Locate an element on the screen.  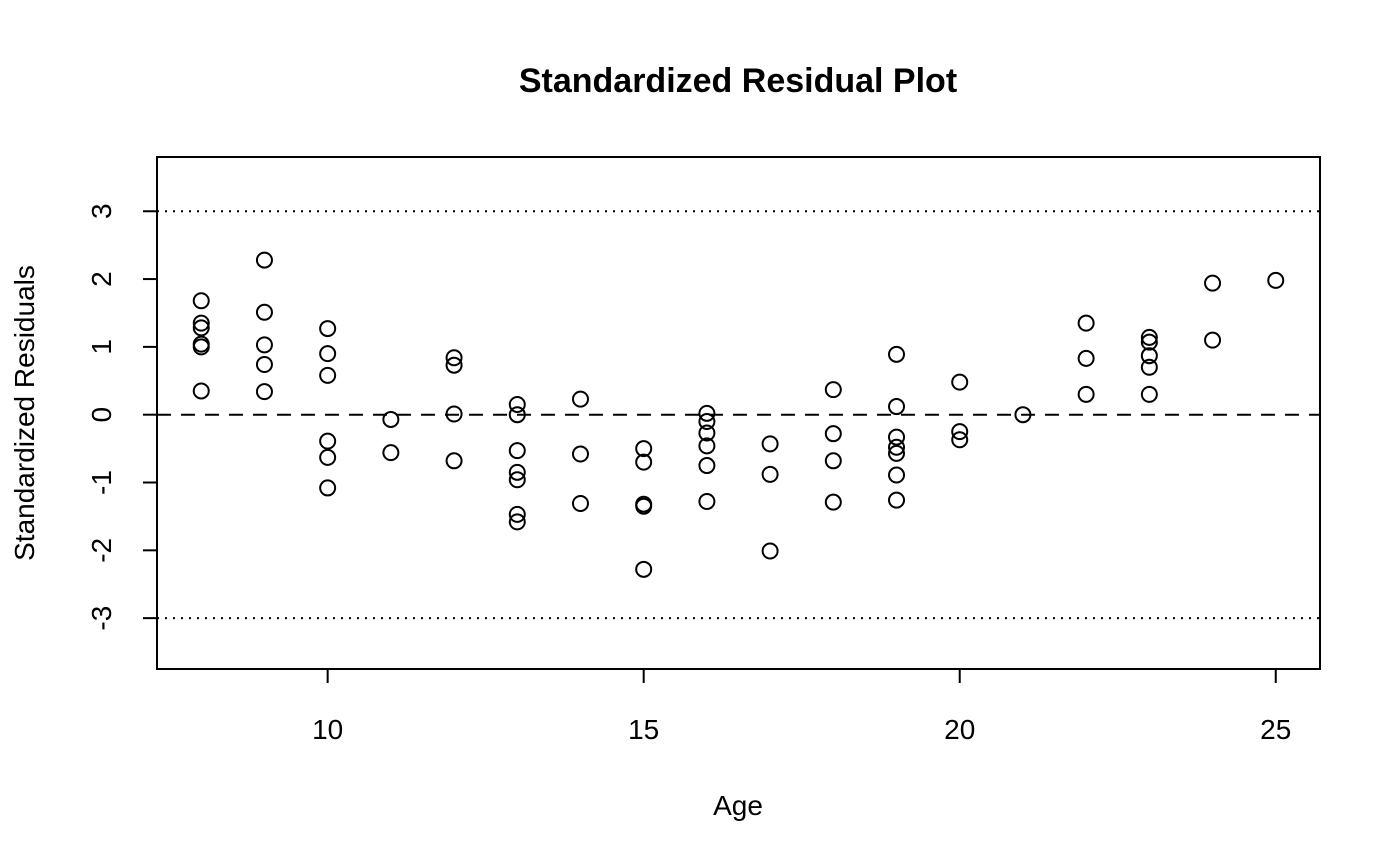
y-tick-label: -1 is located at coordinates (101, 482).